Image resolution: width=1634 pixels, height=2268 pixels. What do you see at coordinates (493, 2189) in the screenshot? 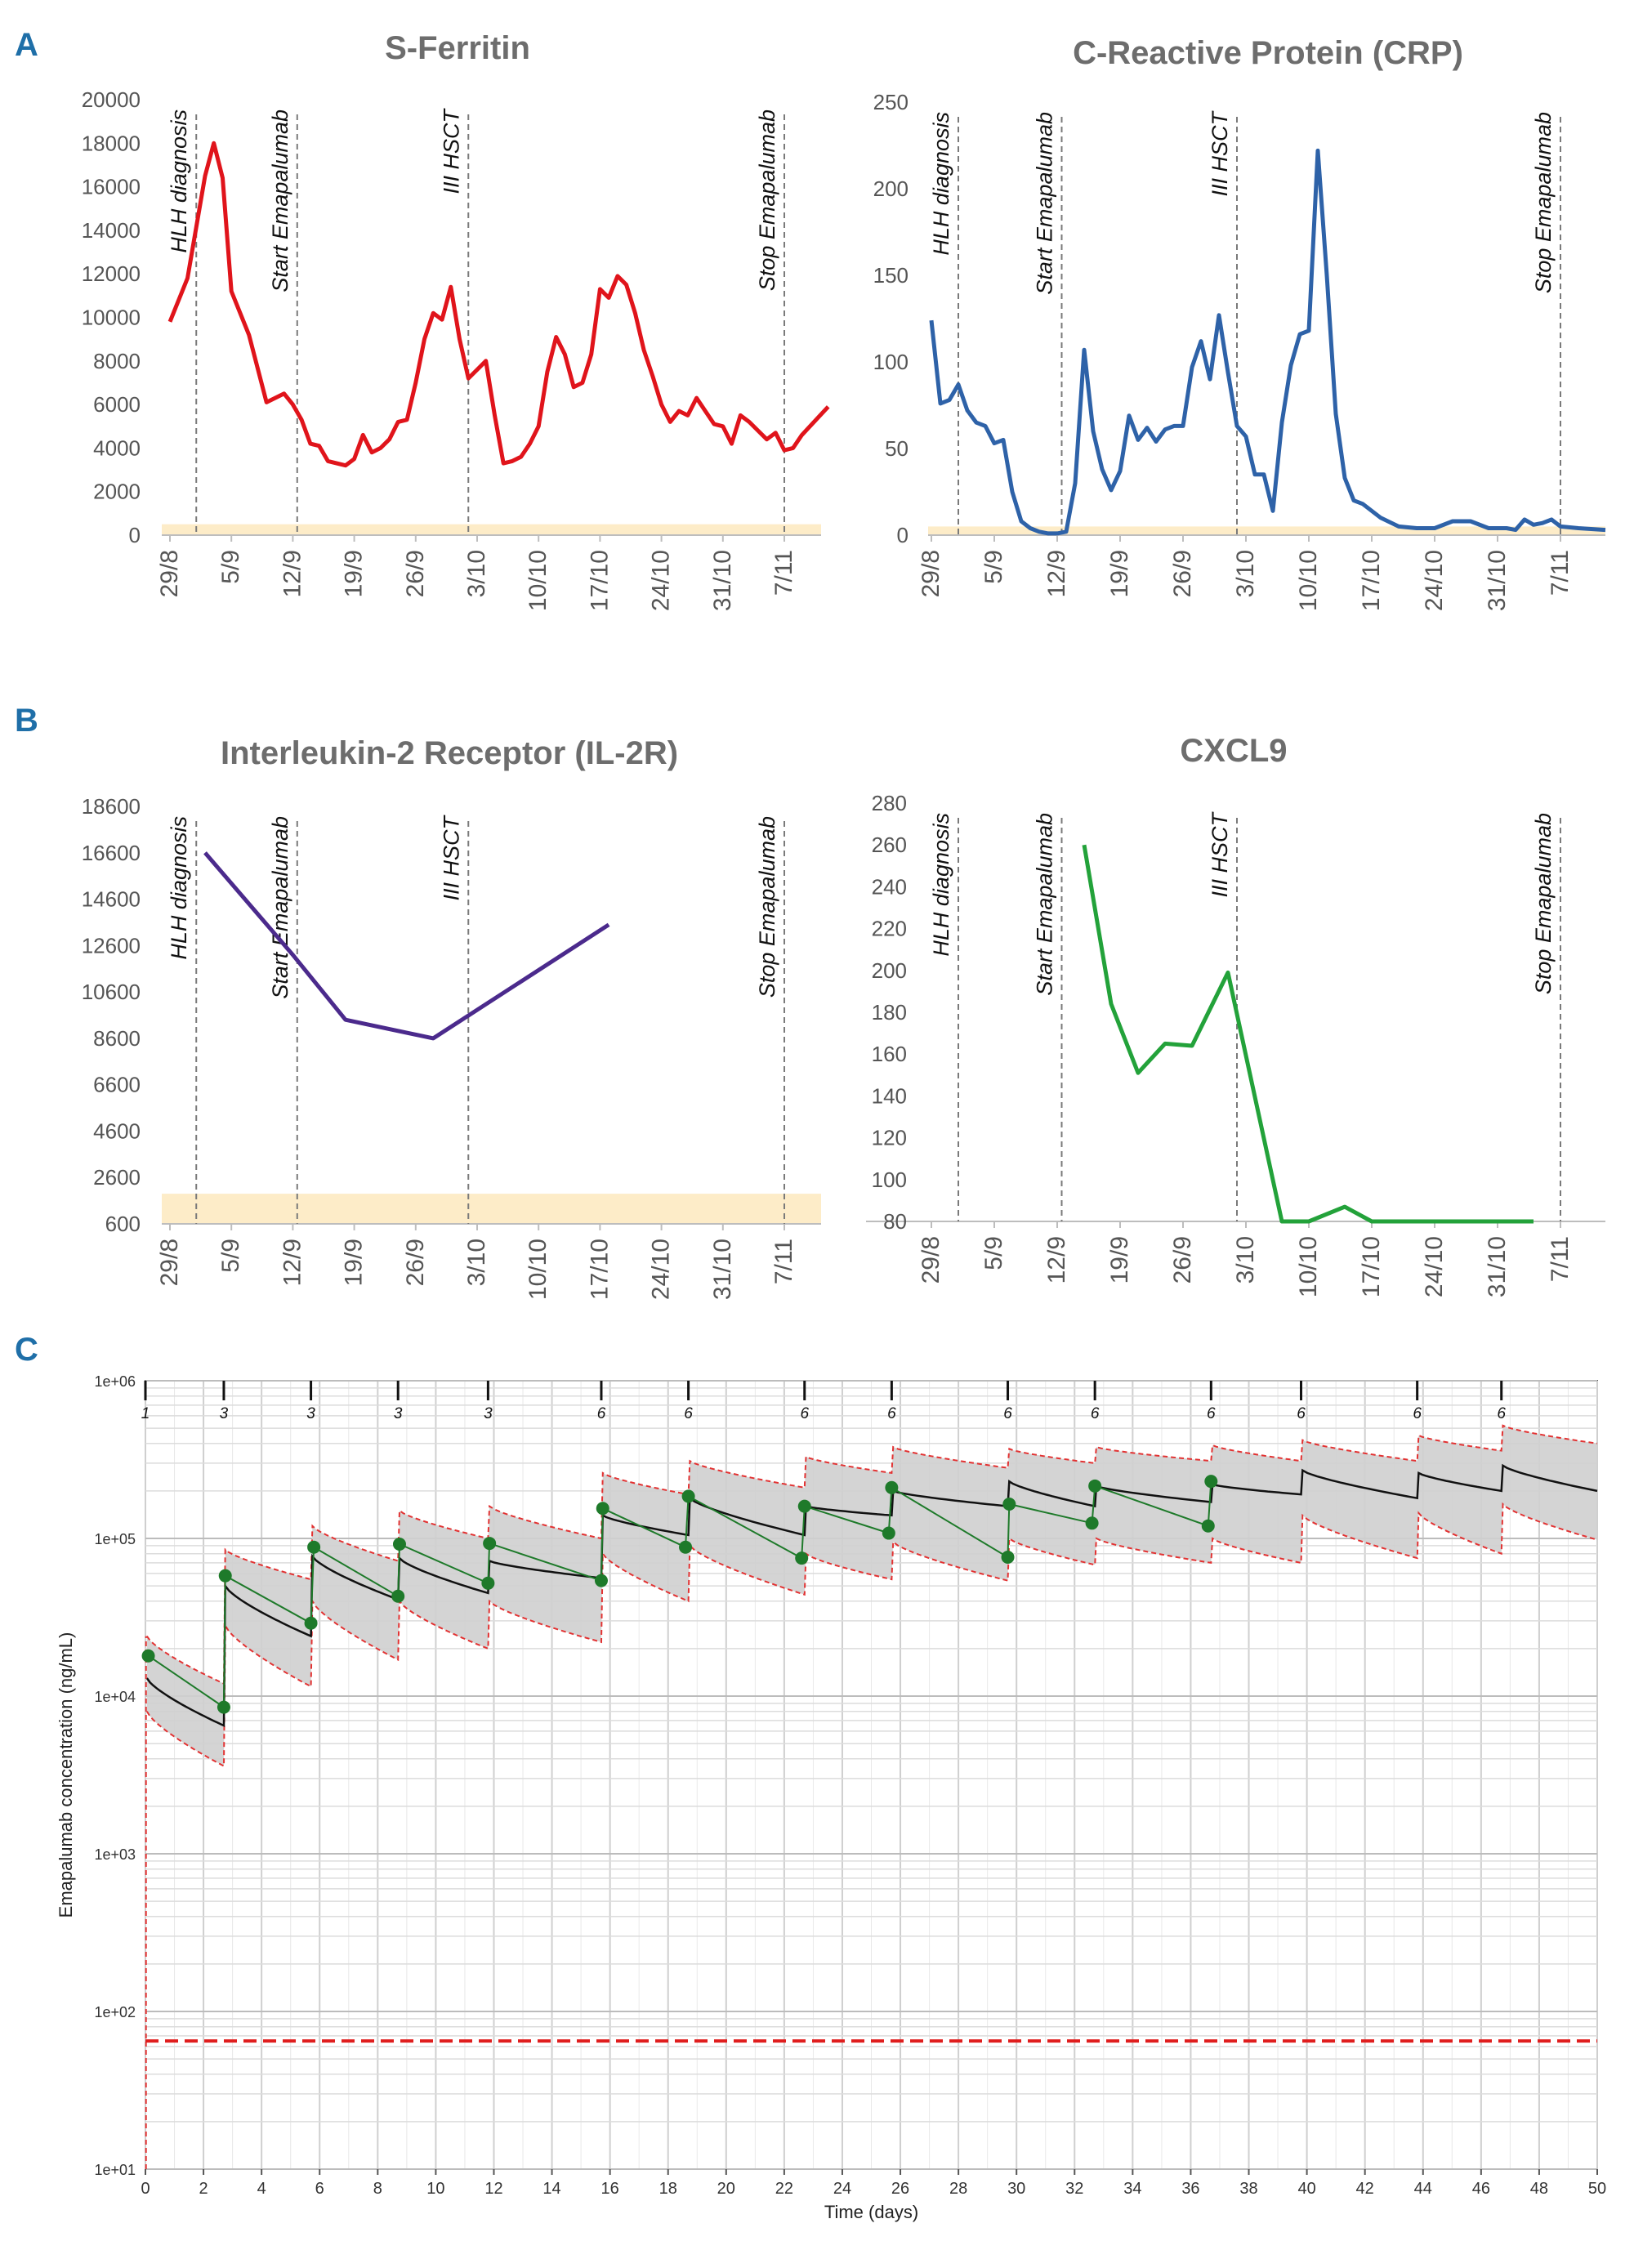
I see `x-tick-label: 12` at bounding box center [493, 2189].